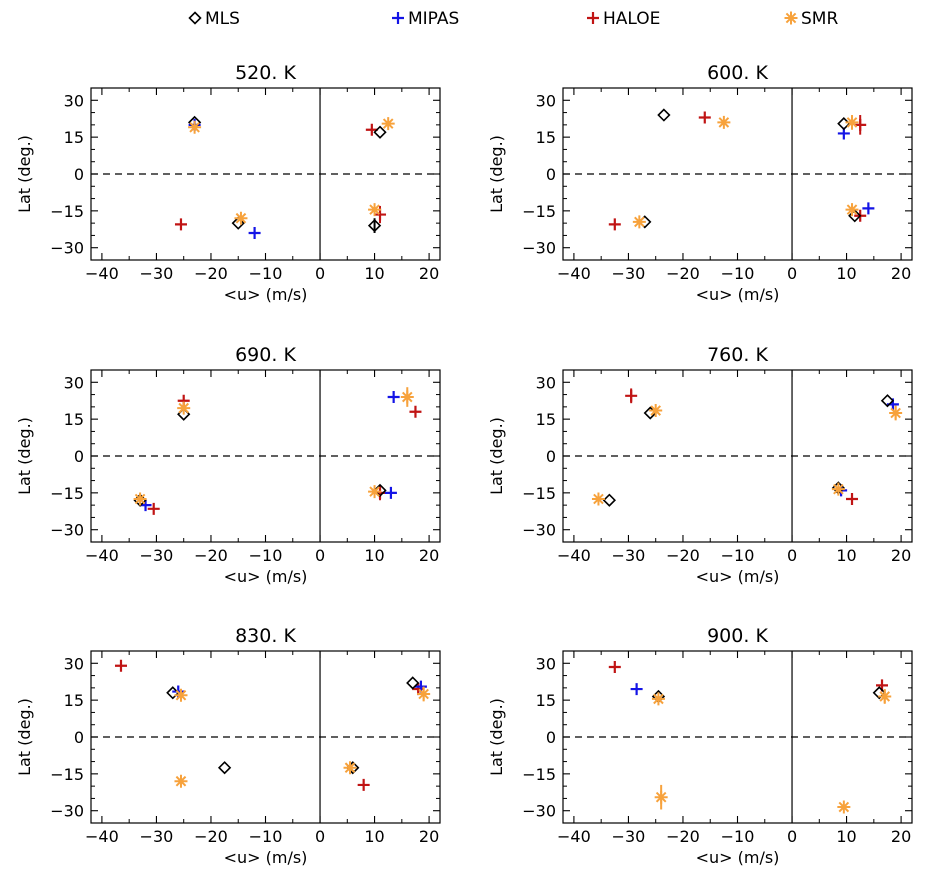 This screenshot has height=880, width=942. I want to click on panel-title: 760. K, so click(737, 355).